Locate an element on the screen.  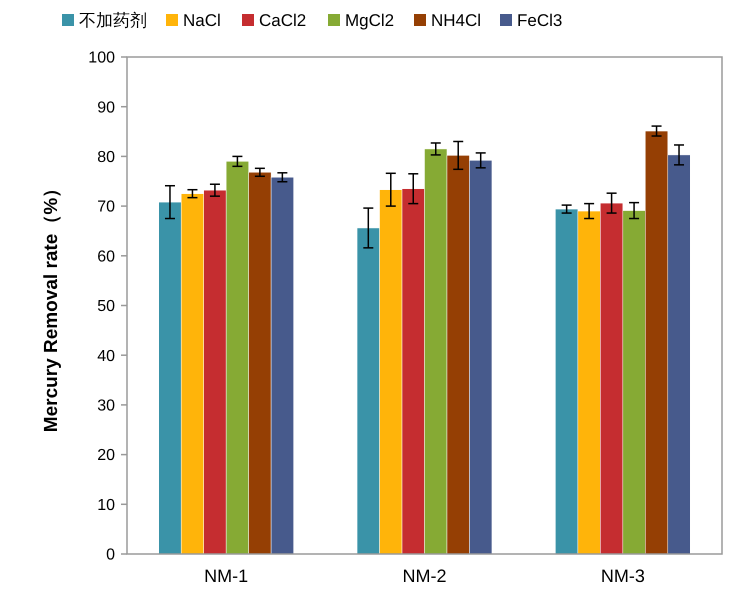
y-tick-label: 90 is located at coordinates (106, 107).